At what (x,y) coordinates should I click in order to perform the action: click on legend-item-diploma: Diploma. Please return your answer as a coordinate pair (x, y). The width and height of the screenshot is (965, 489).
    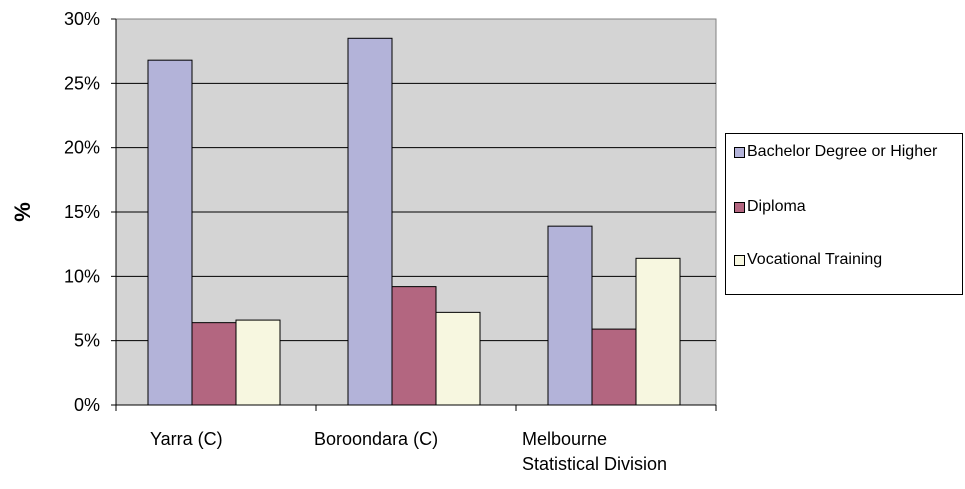
    Looking at the image, I should click on (843, 207).